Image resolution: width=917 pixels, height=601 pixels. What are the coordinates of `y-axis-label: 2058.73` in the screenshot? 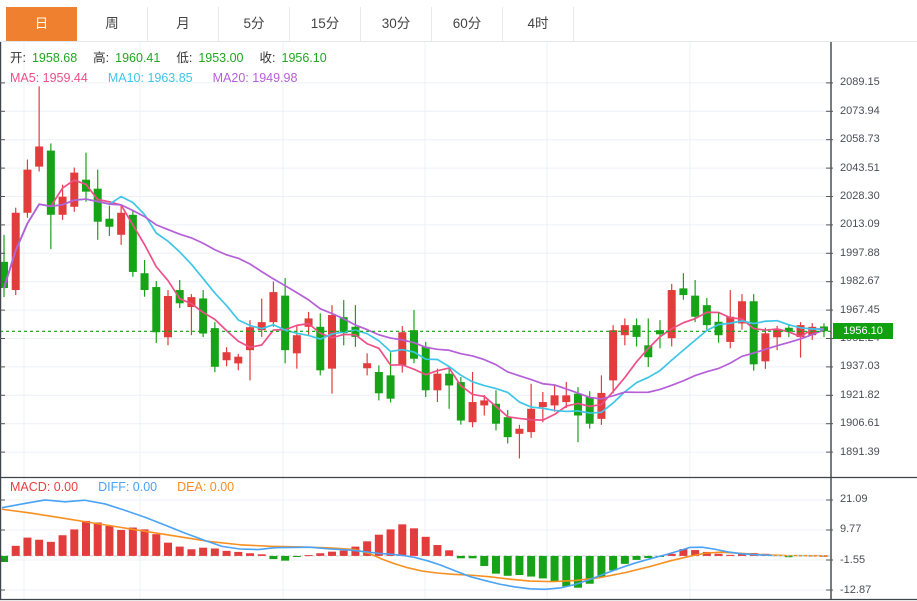 It's located at (860, 139).